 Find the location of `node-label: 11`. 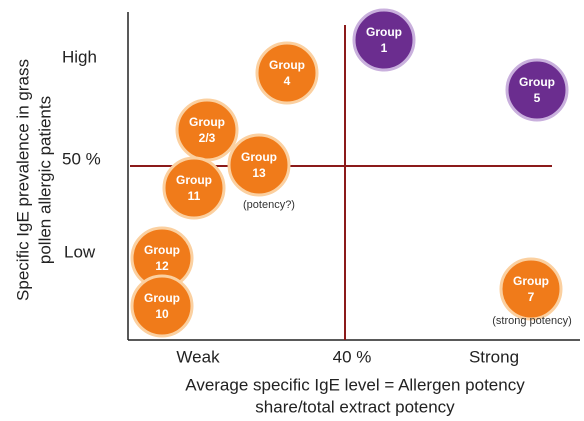

node-label: 11 is located at coordinates (194, 196).